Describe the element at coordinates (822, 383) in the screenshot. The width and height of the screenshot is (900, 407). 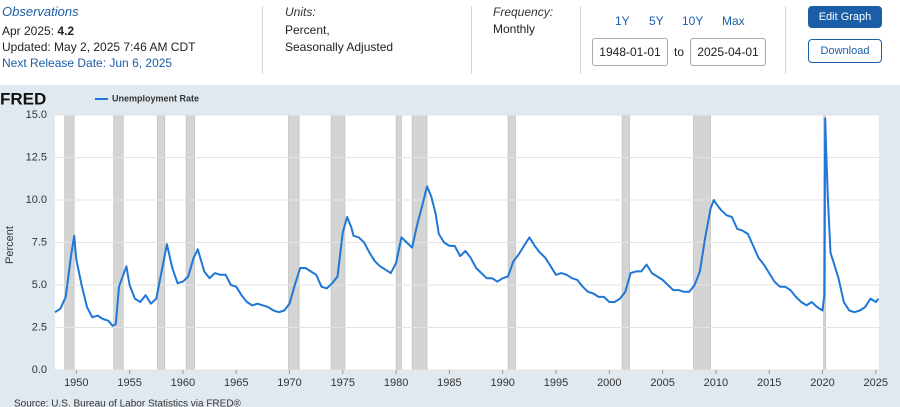
I see `x-tick-label: 2020` at that location.